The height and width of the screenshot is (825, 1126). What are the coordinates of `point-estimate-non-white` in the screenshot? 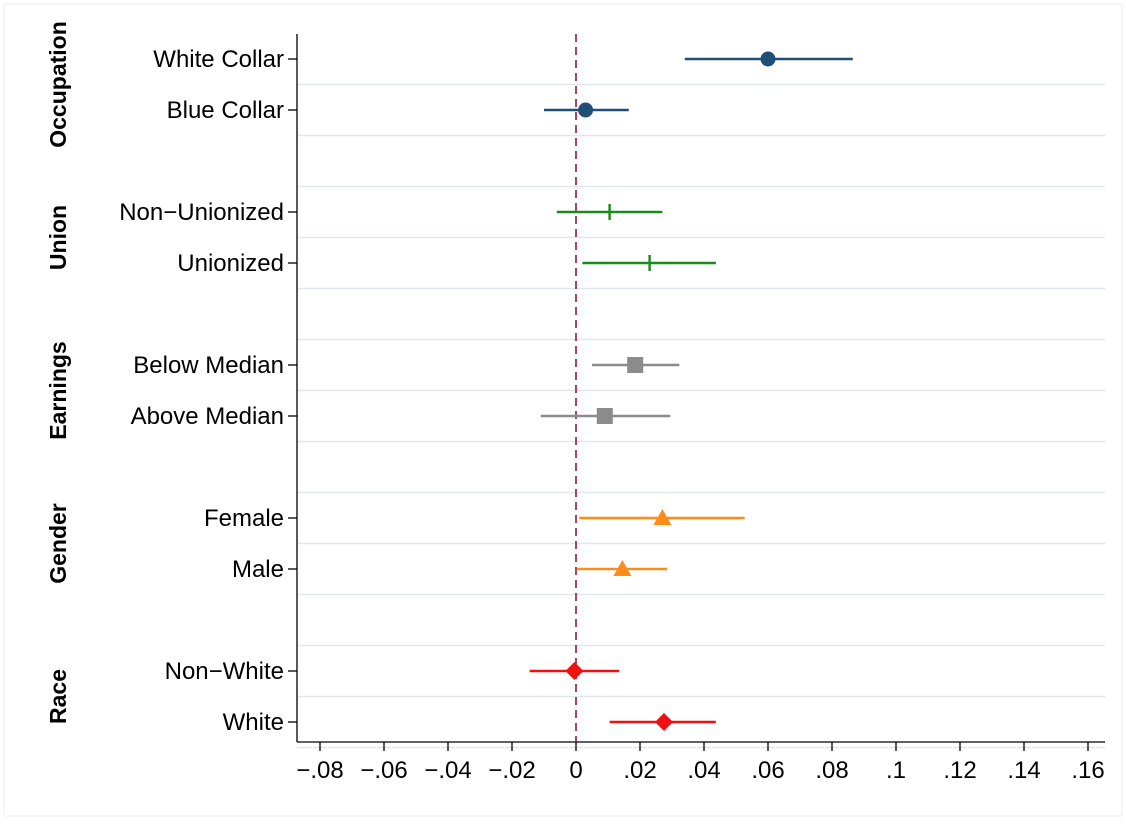 It's located at (574, 671).